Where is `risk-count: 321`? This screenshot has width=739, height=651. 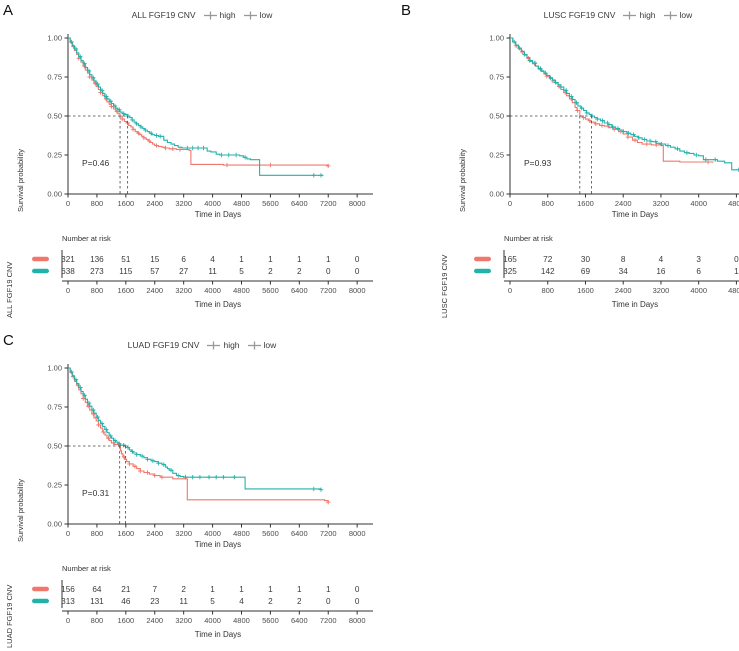 risk-count: 321 is located at coordinates (68, 259).